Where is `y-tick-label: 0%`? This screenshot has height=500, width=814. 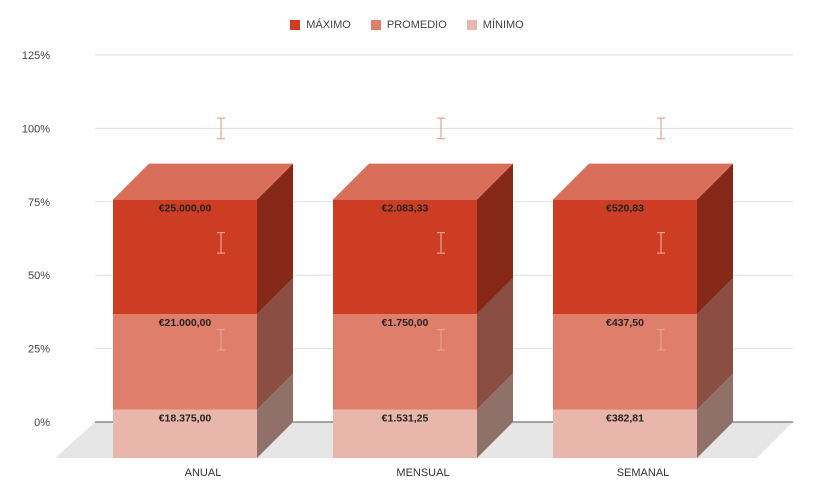
y-tick-label: 0% is located at coordinates (42, 423).